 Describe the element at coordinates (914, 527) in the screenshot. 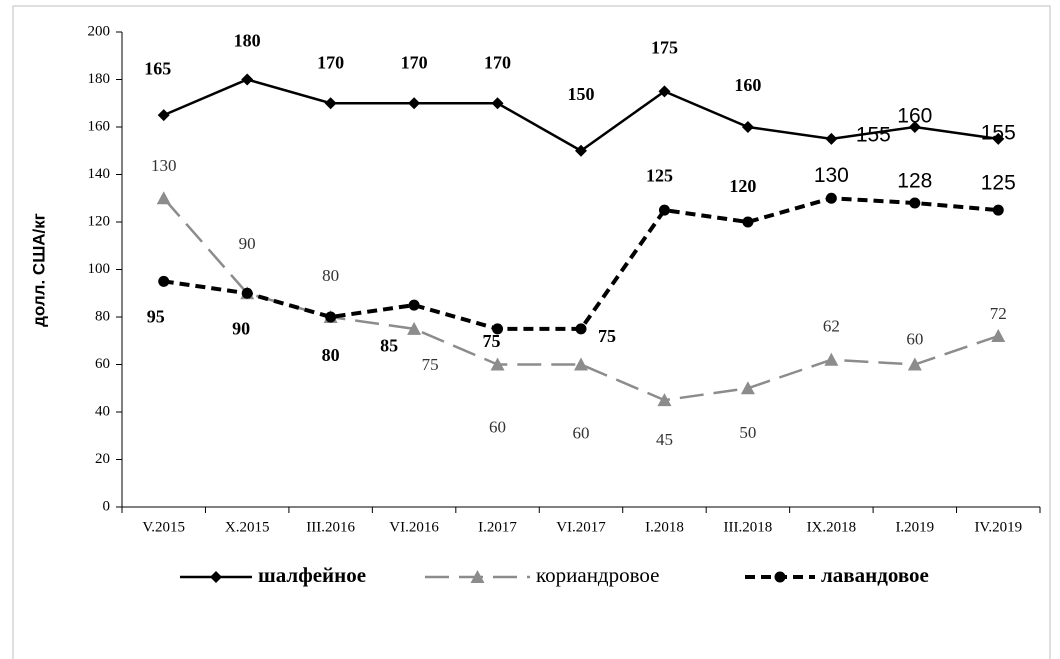

I see `x-tick-label: I.2019` at that location.